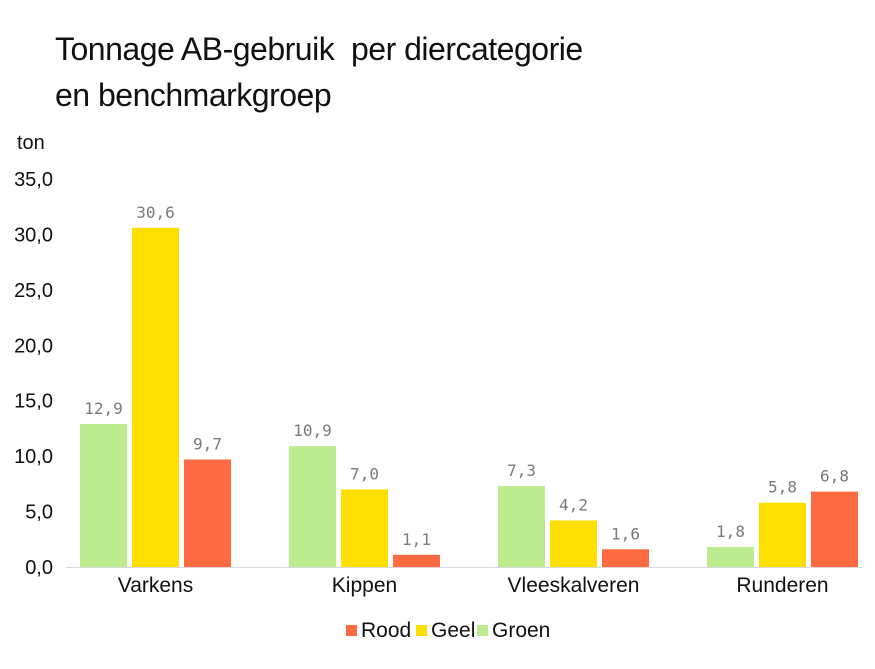 This screenshot has height=669, width=875. Describe the element at coordinates (319, 49) in the screenshot. I see `chart-title-line-1: Tonnage AB-gebruik per diercategorie` at that location.